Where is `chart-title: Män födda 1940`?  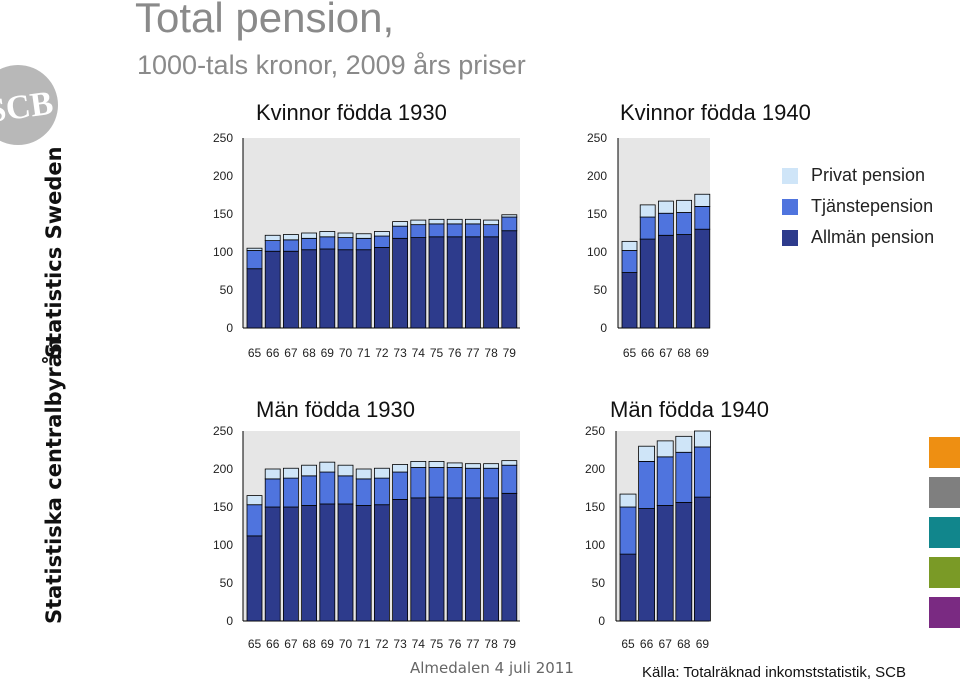
chart-title: Män födda 1940 is located at coordinates (689, 409).